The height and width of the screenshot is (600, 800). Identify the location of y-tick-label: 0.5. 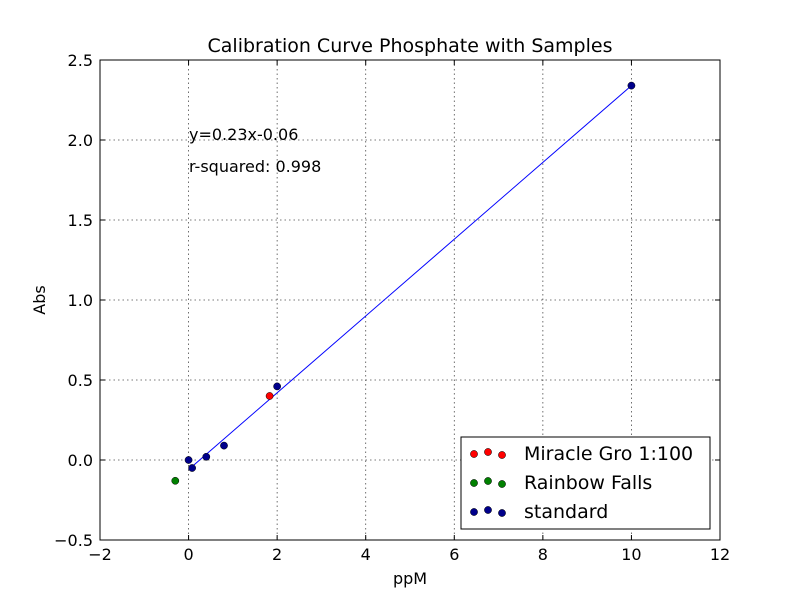
(80, 380).